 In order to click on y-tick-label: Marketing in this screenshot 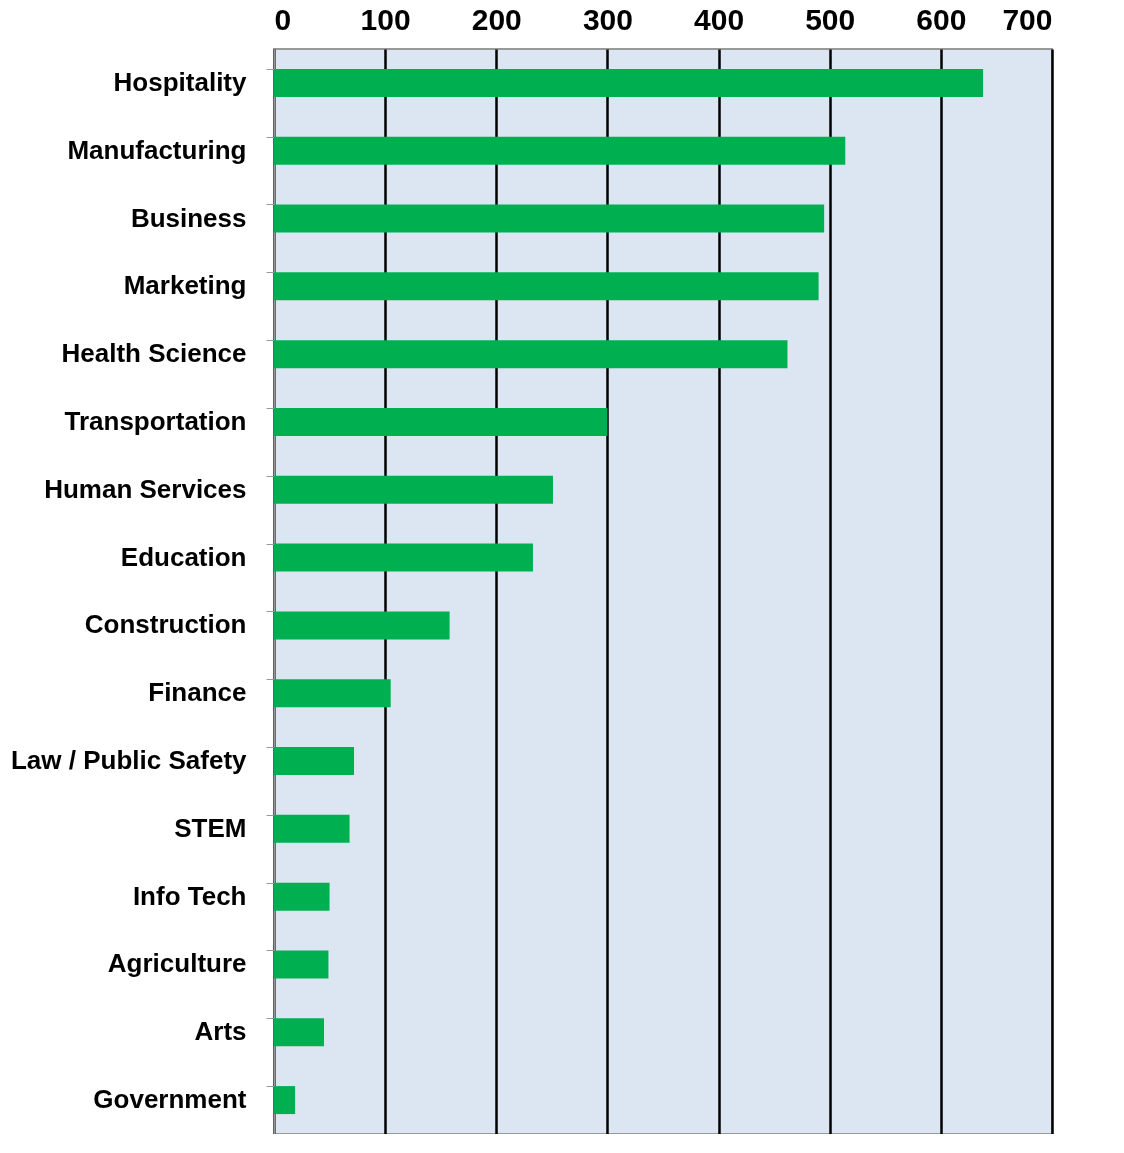, I will do `click(185, 285)`.